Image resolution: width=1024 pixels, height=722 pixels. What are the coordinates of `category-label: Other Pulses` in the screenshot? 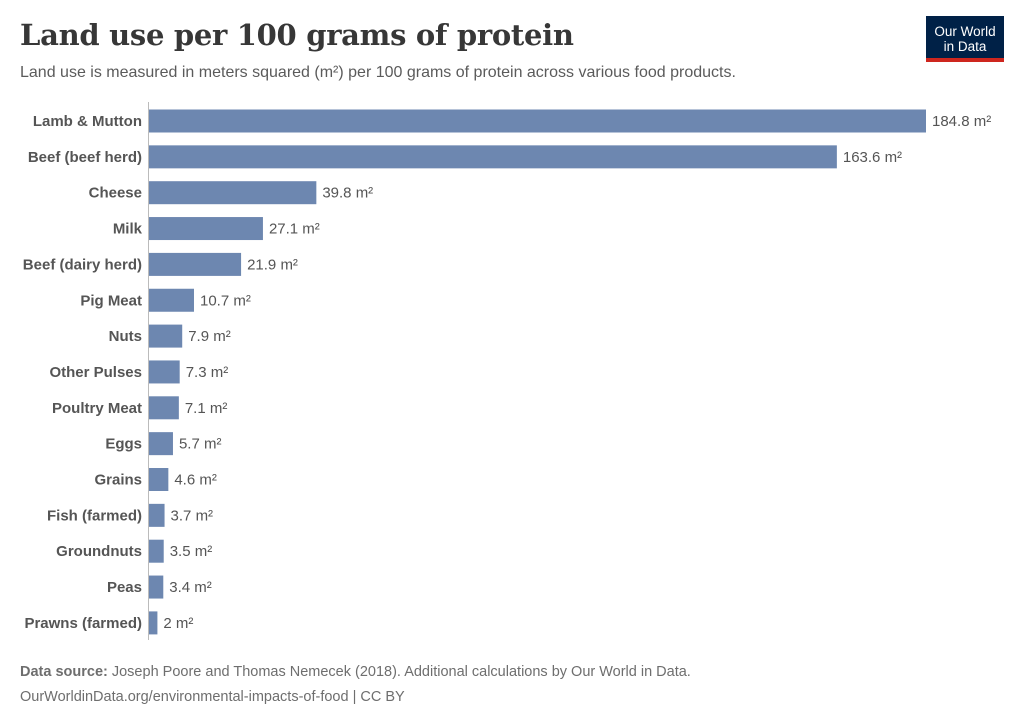 It's located at (95, 372).